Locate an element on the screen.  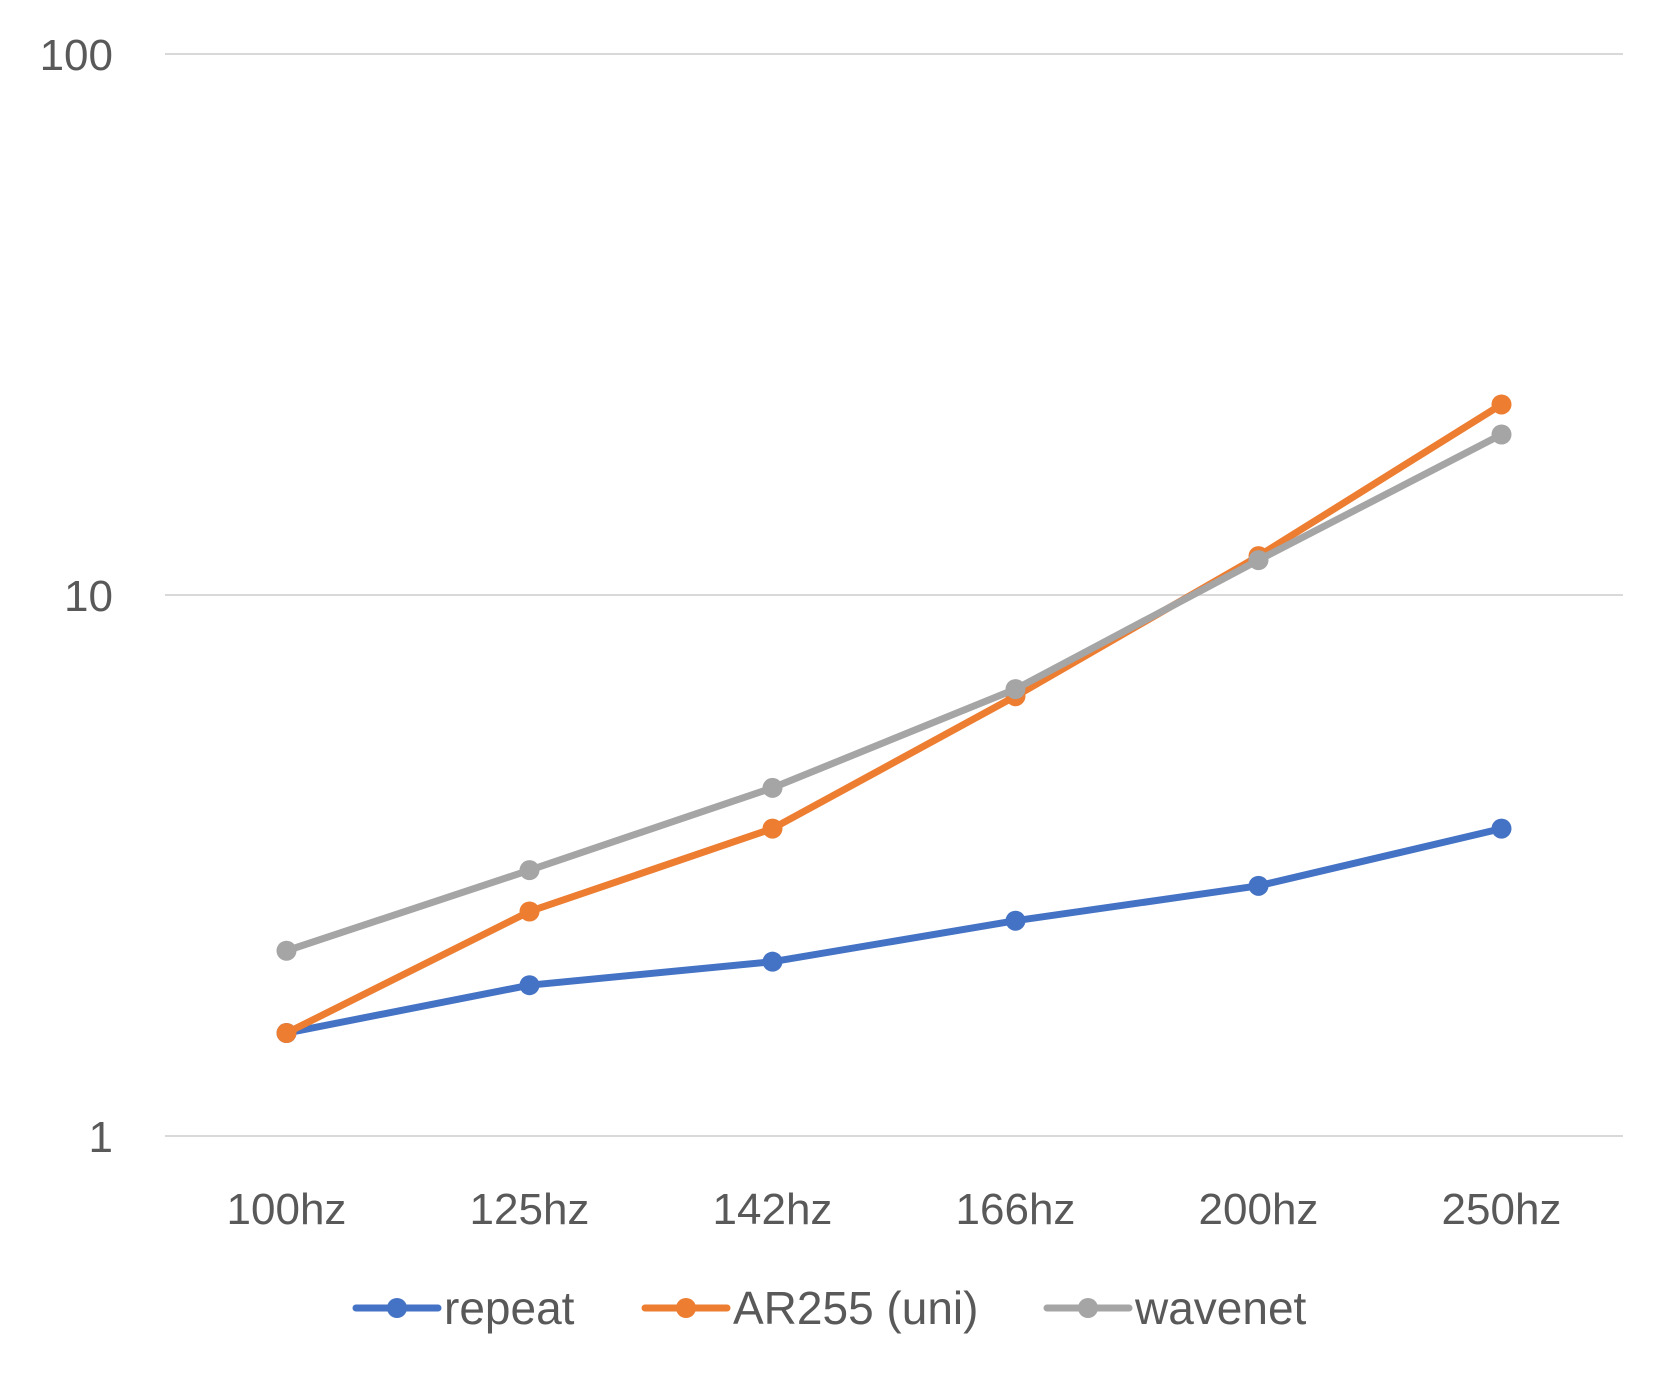
series-repeat is located at coordinates (894, 931).